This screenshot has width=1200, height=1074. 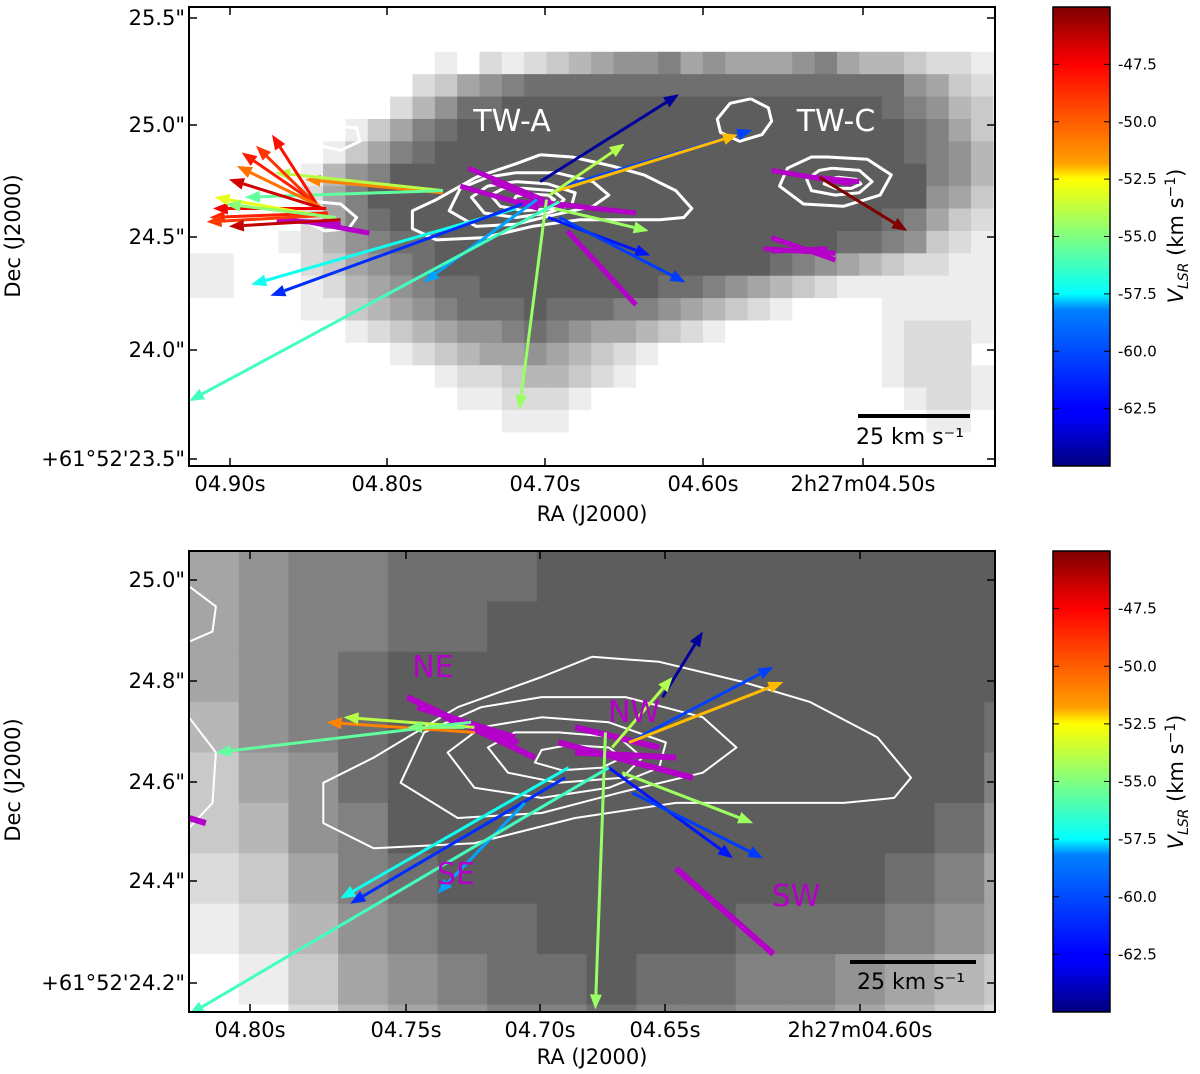 I want to click on panel-bottom-colorbar-label: VLSR (km s−1), so click(x=1177, y=782).